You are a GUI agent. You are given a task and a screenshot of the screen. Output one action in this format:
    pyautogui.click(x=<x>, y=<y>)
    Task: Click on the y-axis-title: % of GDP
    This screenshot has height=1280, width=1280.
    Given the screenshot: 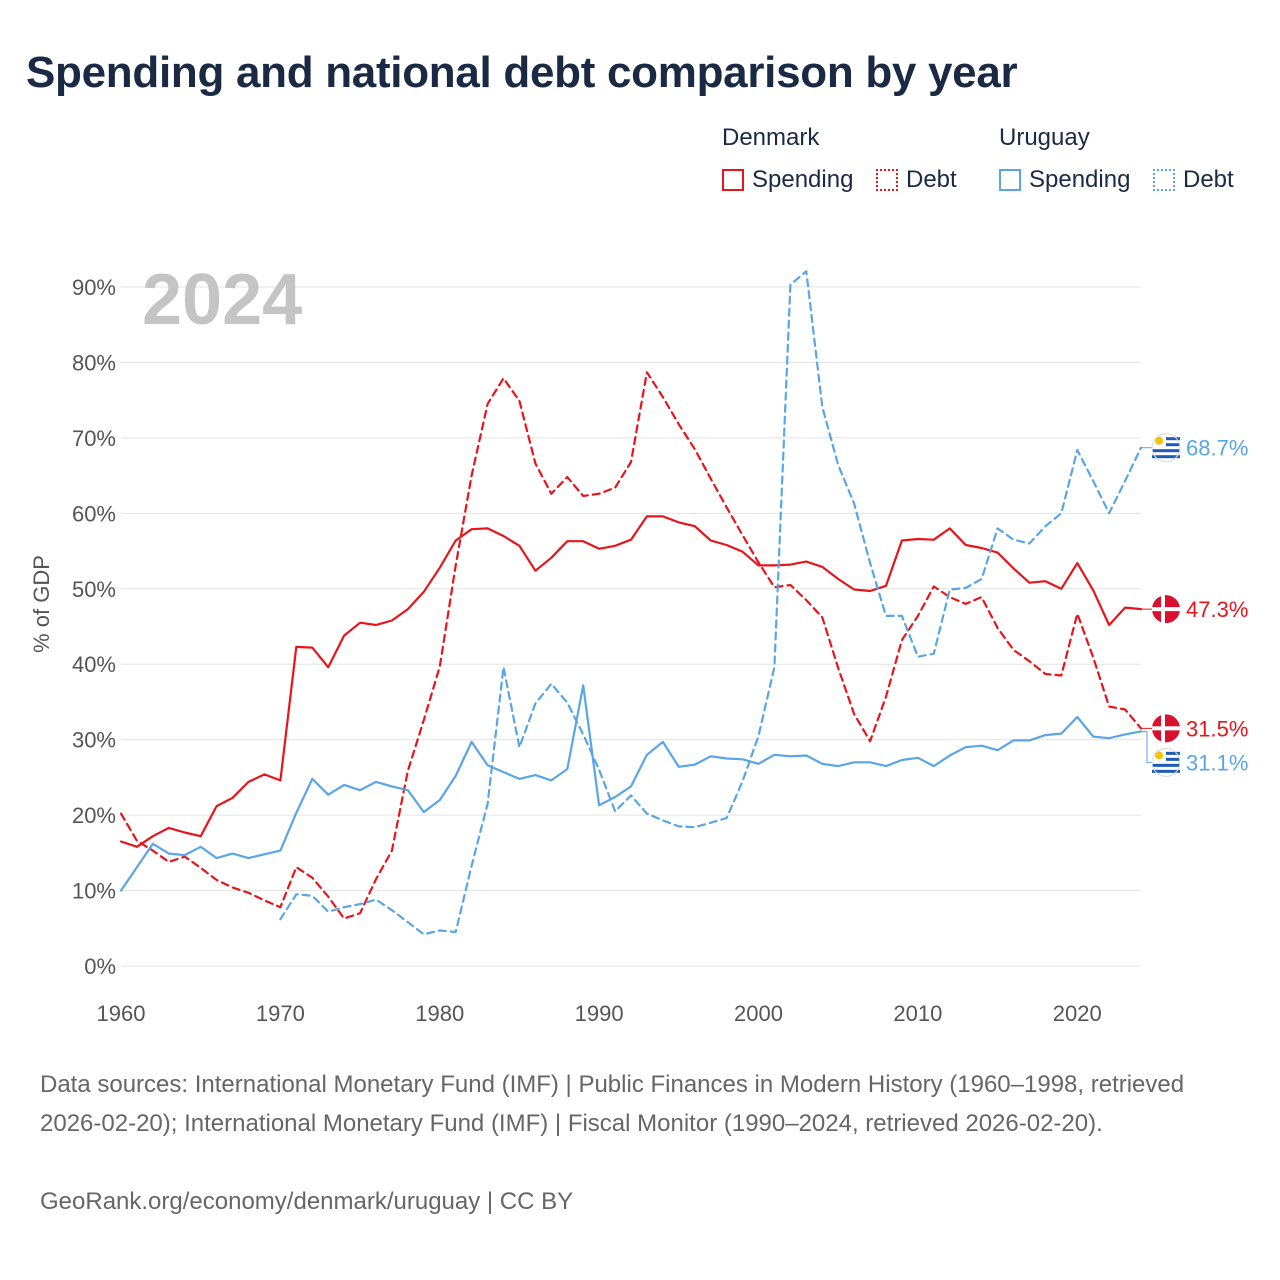 What is the action you would take?
    pyautogui.click(x=41, y=604)
    